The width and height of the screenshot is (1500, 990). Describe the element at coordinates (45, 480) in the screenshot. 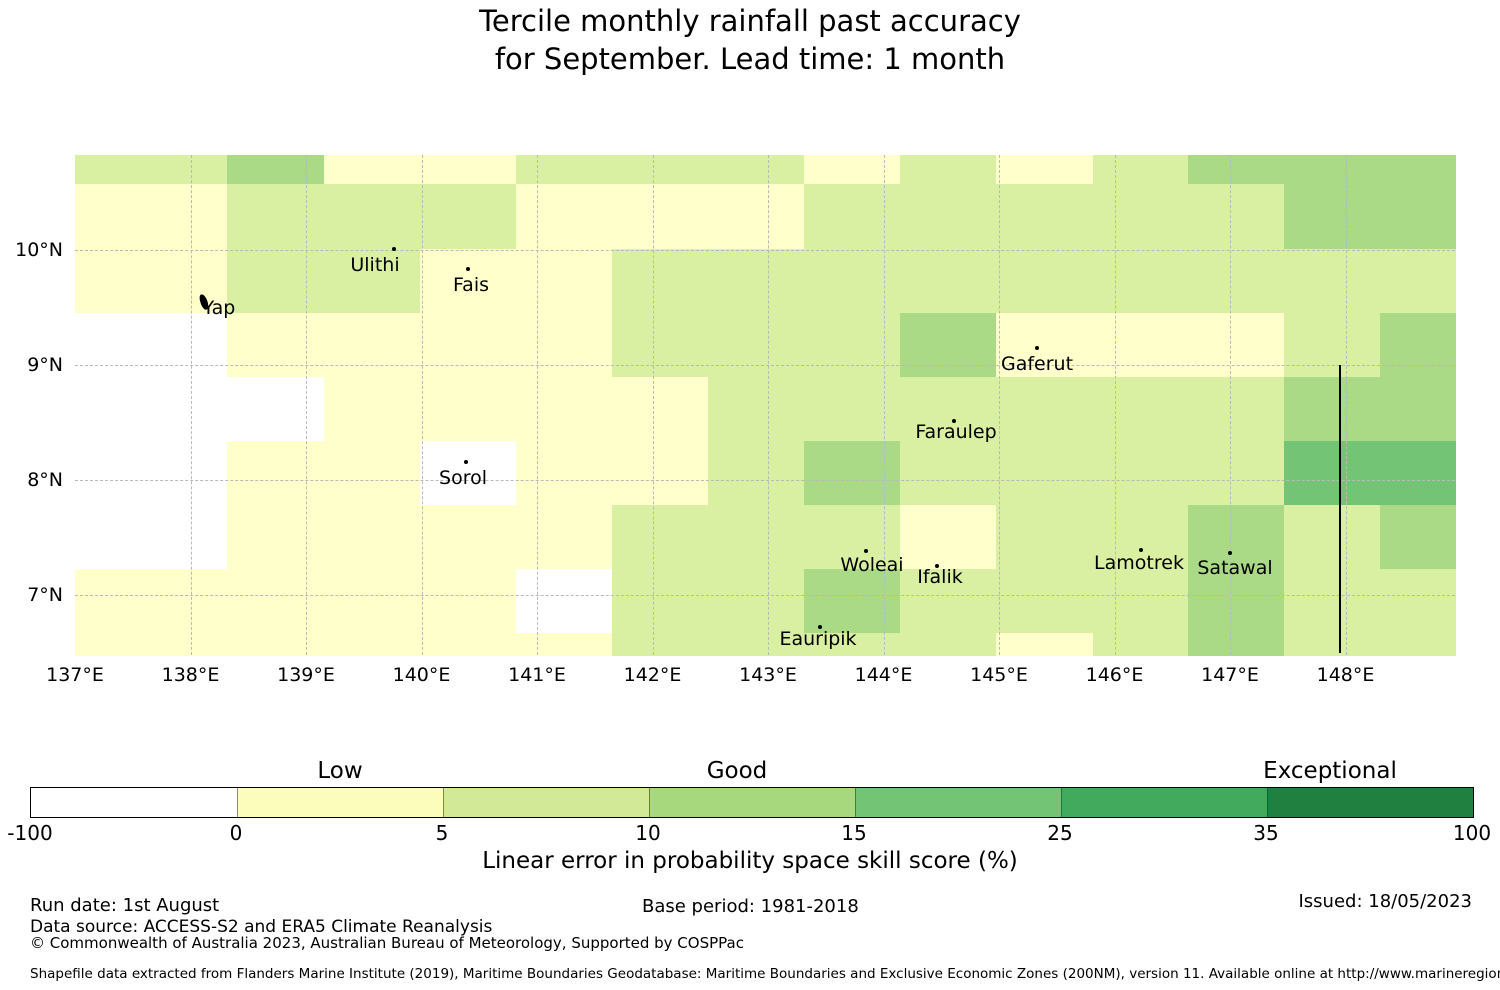

I see `y-tick-label: 8°N` at that location.